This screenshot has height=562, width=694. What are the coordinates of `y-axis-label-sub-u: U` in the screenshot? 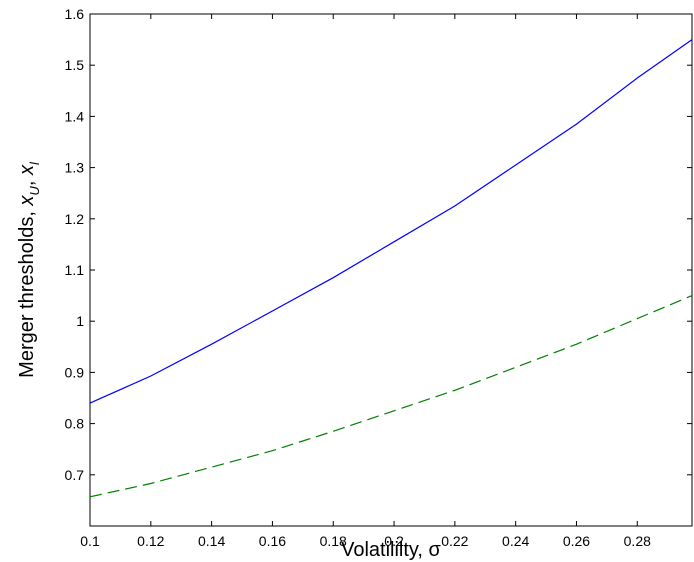 It's located at (34, 191).